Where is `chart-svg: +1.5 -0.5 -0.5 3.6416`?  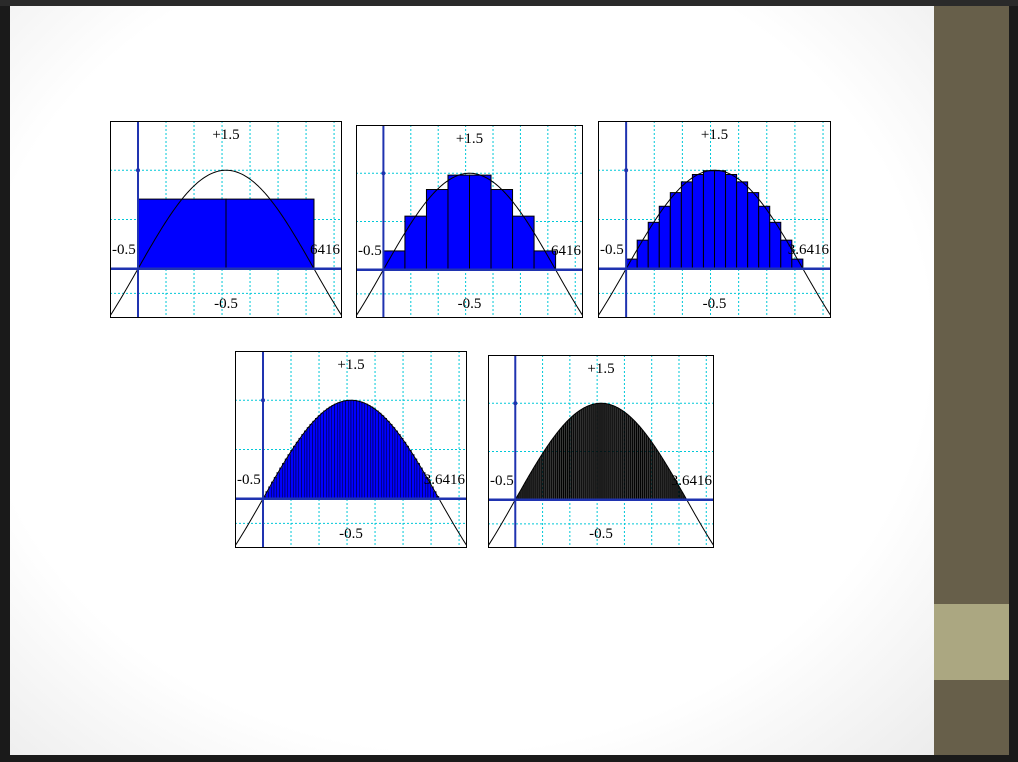
chart-svg: +1.5 -0.5 -0.5 3.6416 is located at coordinates (601, 451).